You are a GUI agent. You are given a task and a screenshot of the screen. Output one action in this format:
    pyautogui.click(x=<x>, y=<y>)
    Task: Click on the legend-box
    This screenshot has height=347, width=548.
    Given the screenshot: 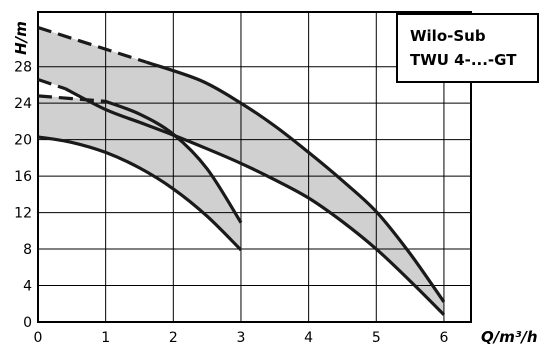 What is the action you would take?
    pyautogui.click(x=467, y=48)
    